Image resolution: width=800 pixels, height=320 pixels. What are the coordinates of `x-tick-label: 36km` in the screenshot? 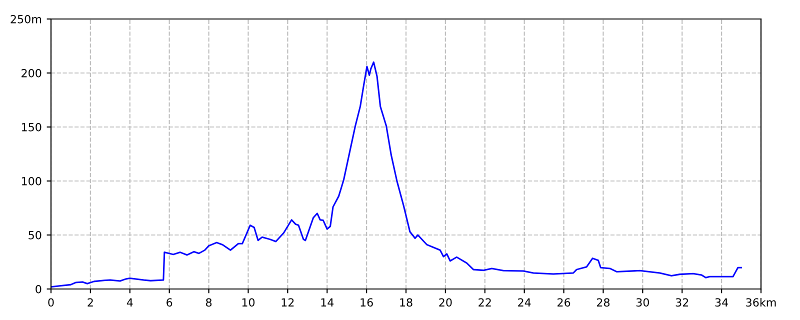 It's located at (761, 302).